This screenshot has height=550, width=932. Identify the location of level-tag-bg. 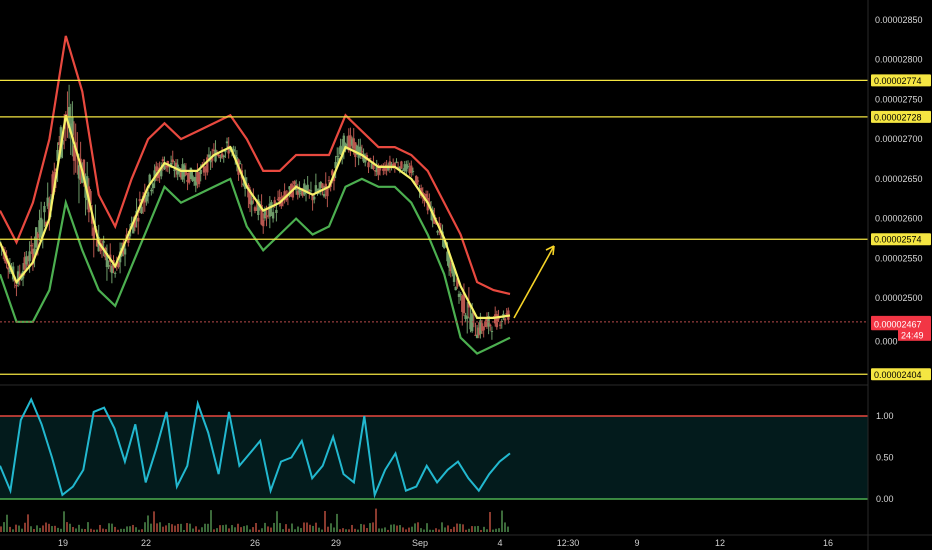
(901, 80).